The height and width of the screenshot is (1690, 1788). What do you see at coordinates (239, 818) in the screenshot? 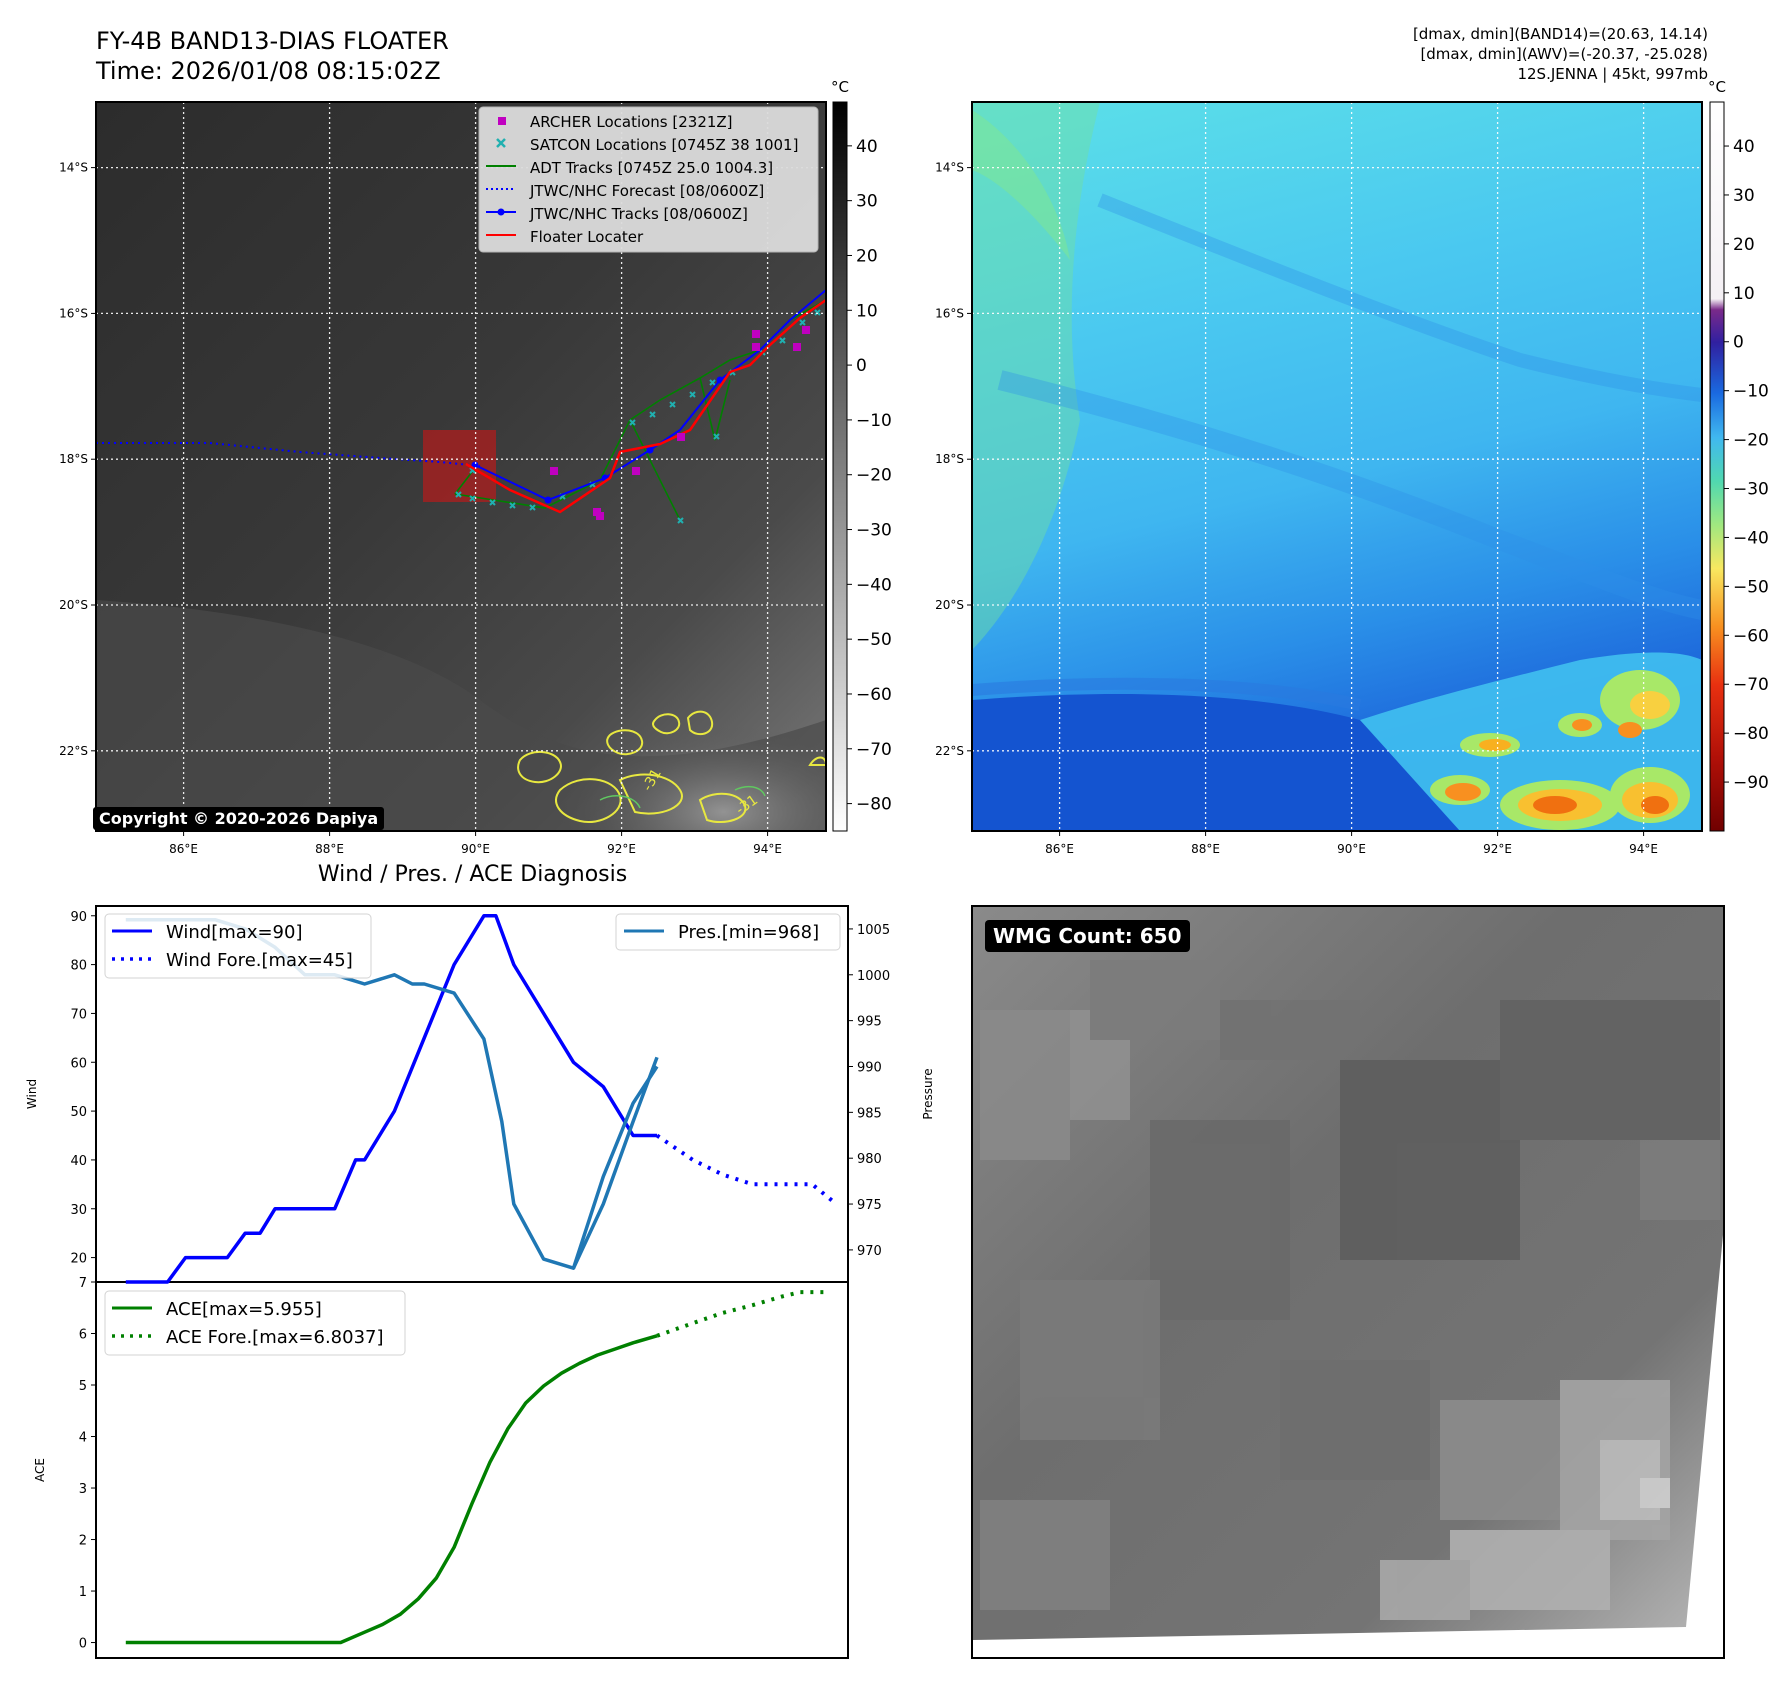
I see `copyright-badge: Copyright © 2020-2026 Dapiya` at bounding box center [239, 818].